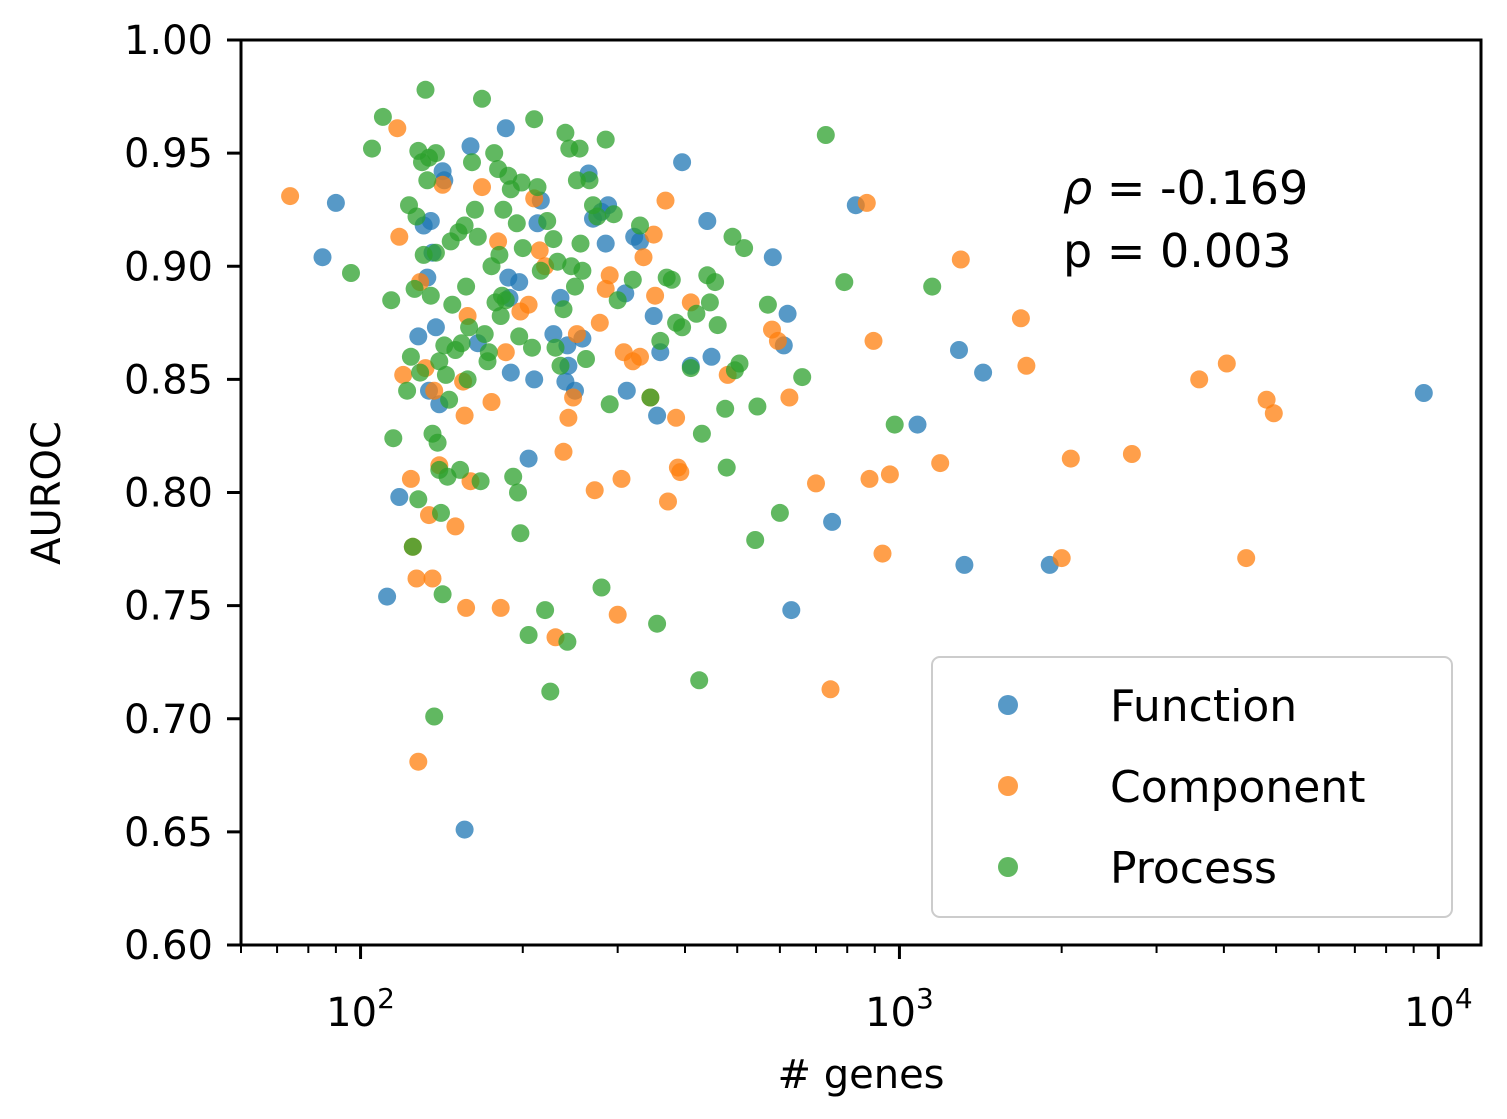 The height and width of the screenshot is (1119, 1507). What do you see at coordinates (168, 607) in the screenshot?
I see `y-tick-label-3: 0.75` at bounding box center [168, 607].